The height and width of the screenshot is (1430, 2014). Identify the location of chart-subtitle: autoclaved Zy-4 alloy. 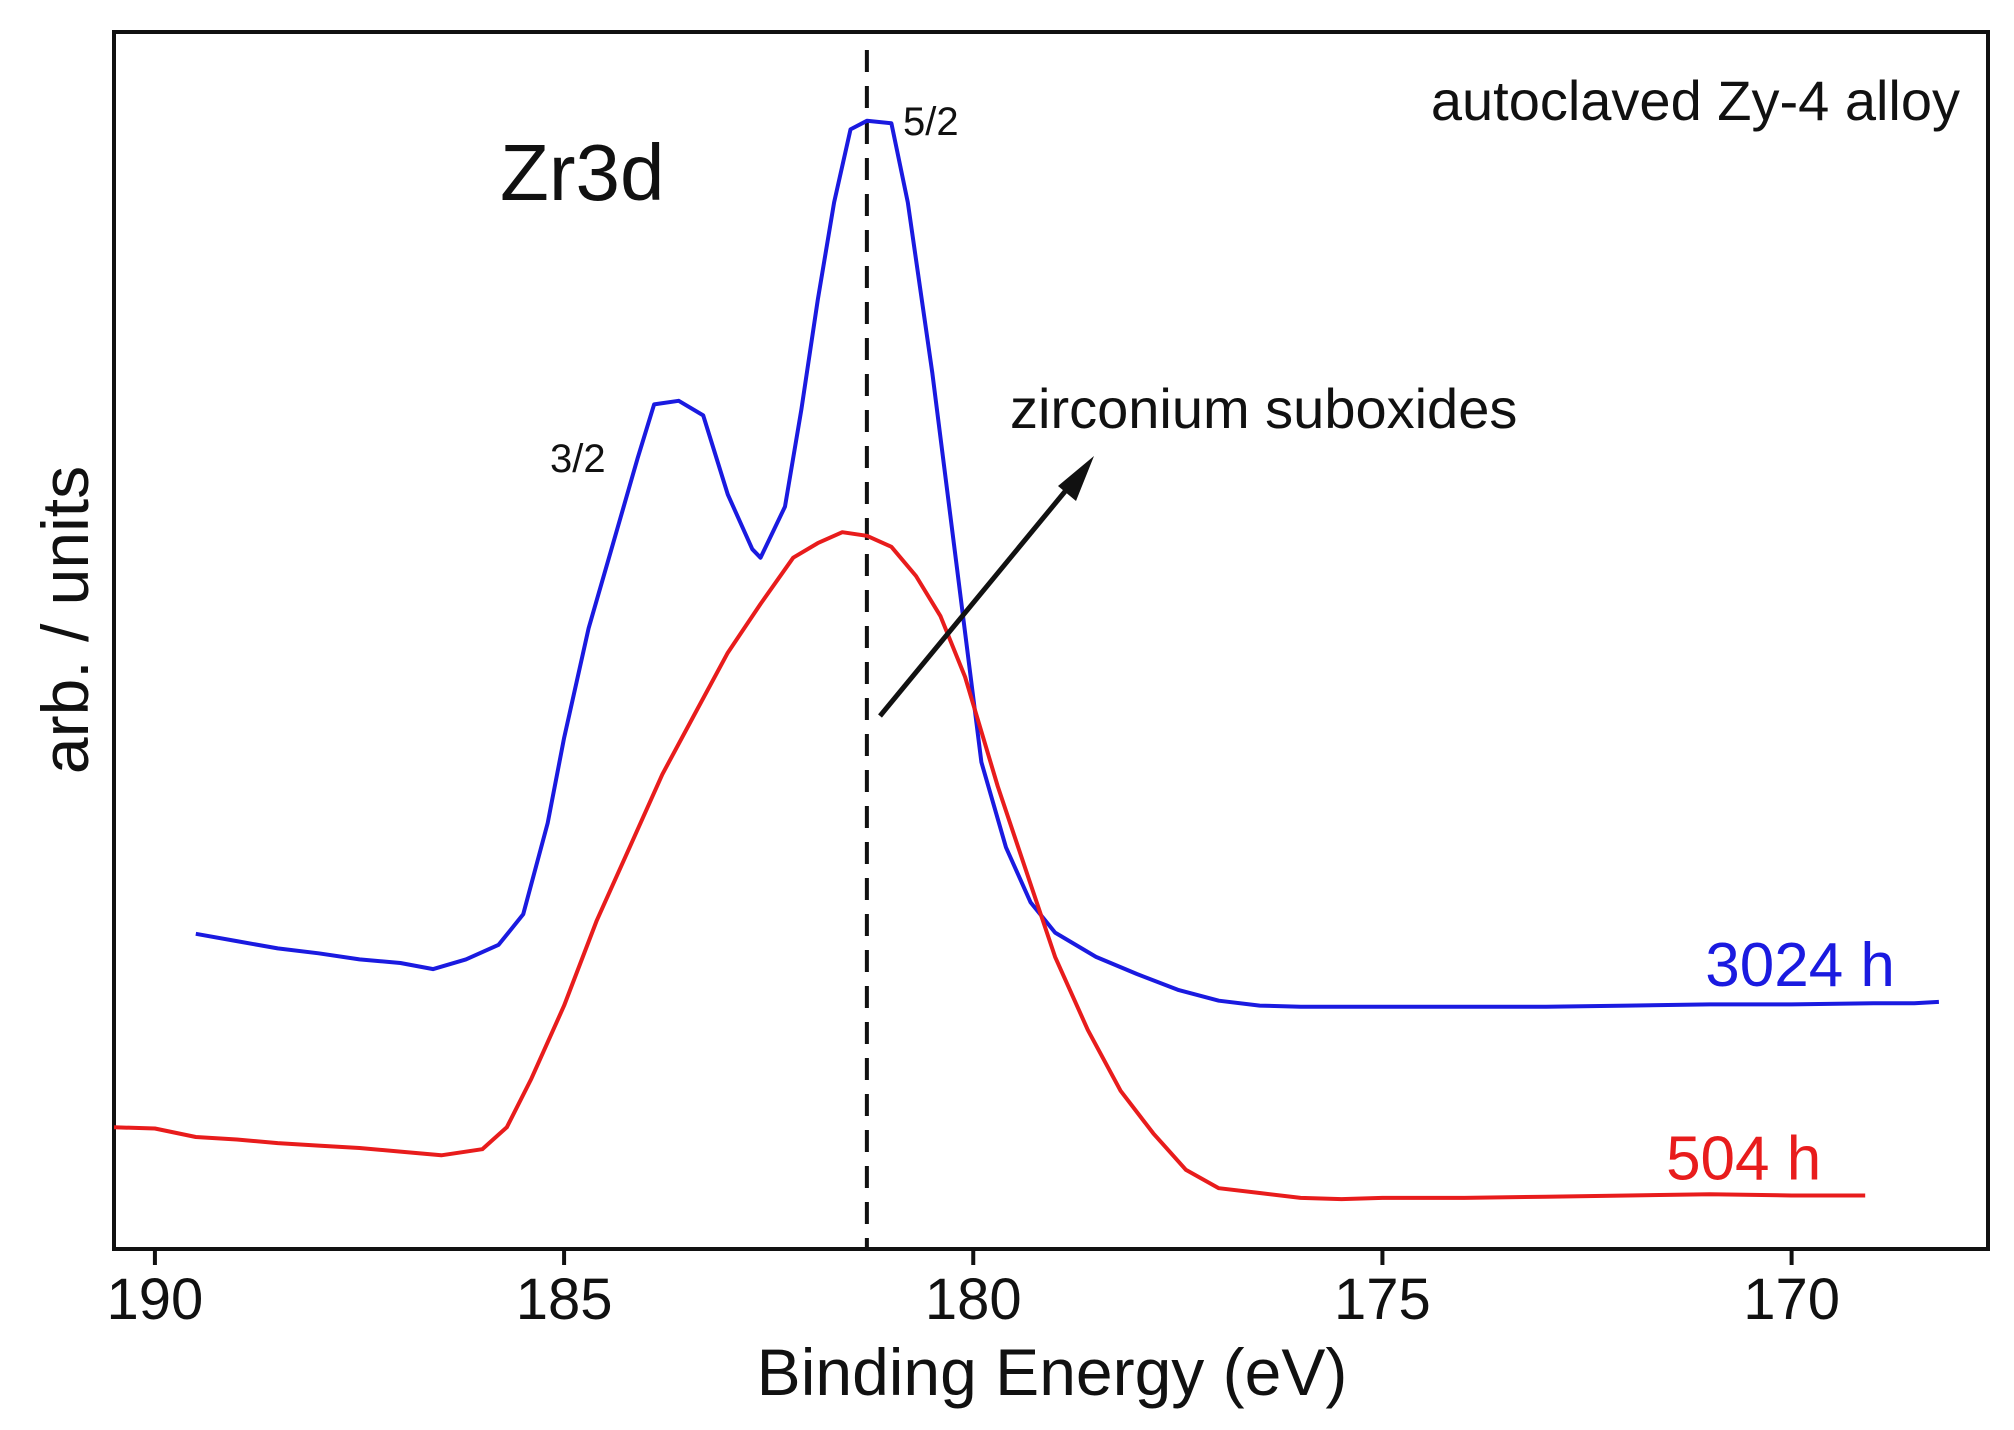
(1695, 100).